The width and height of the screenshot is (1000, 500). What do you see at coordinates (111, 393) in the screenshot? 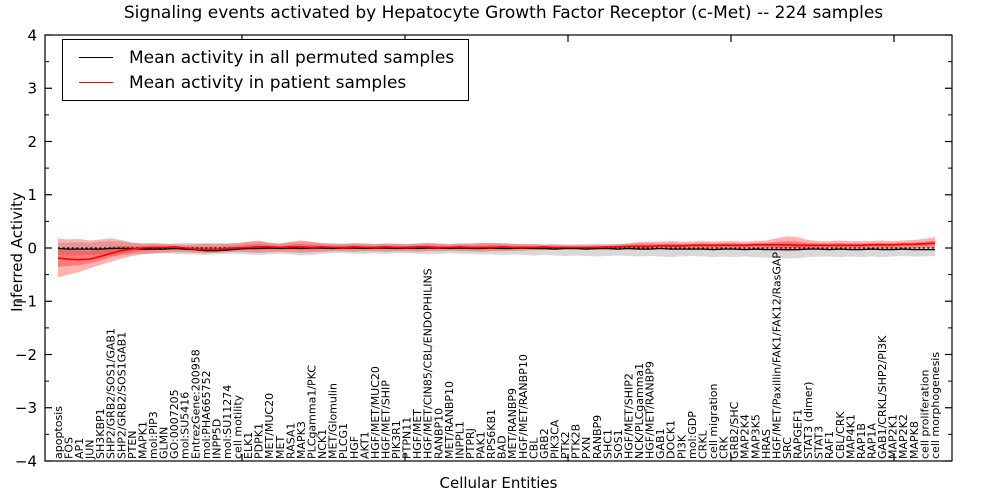
I see `x-category-label: SHP2/GRB2/SOS1/GAB1` at bounding box center [111, 393].